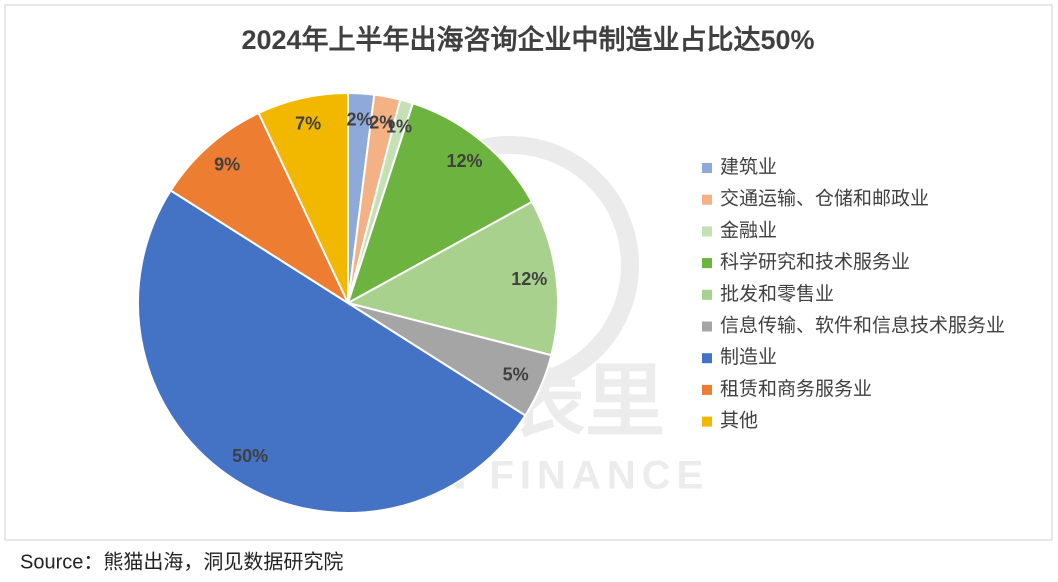 This screenshot has width=1058, height=582. What do you see at coordinates (796, 389) in the screenshot?
I see `legend-label: 租赁和商务服务业` at bounding box center [796, 389].